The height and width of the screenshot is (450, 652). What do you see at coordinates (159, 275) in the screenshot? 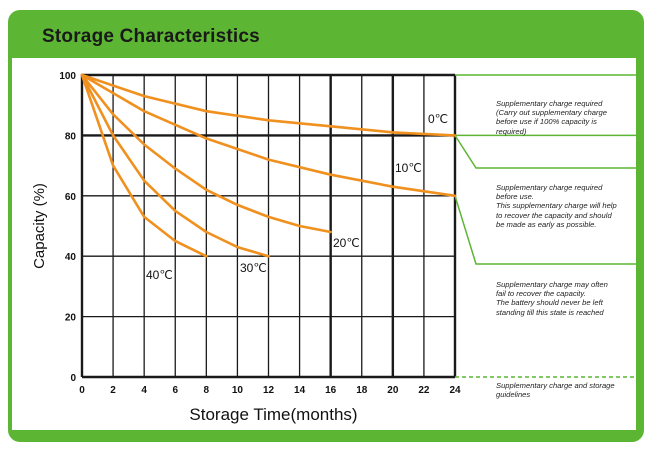
I see `curve-label-4: 40℃` at bounding box center [159, 275].